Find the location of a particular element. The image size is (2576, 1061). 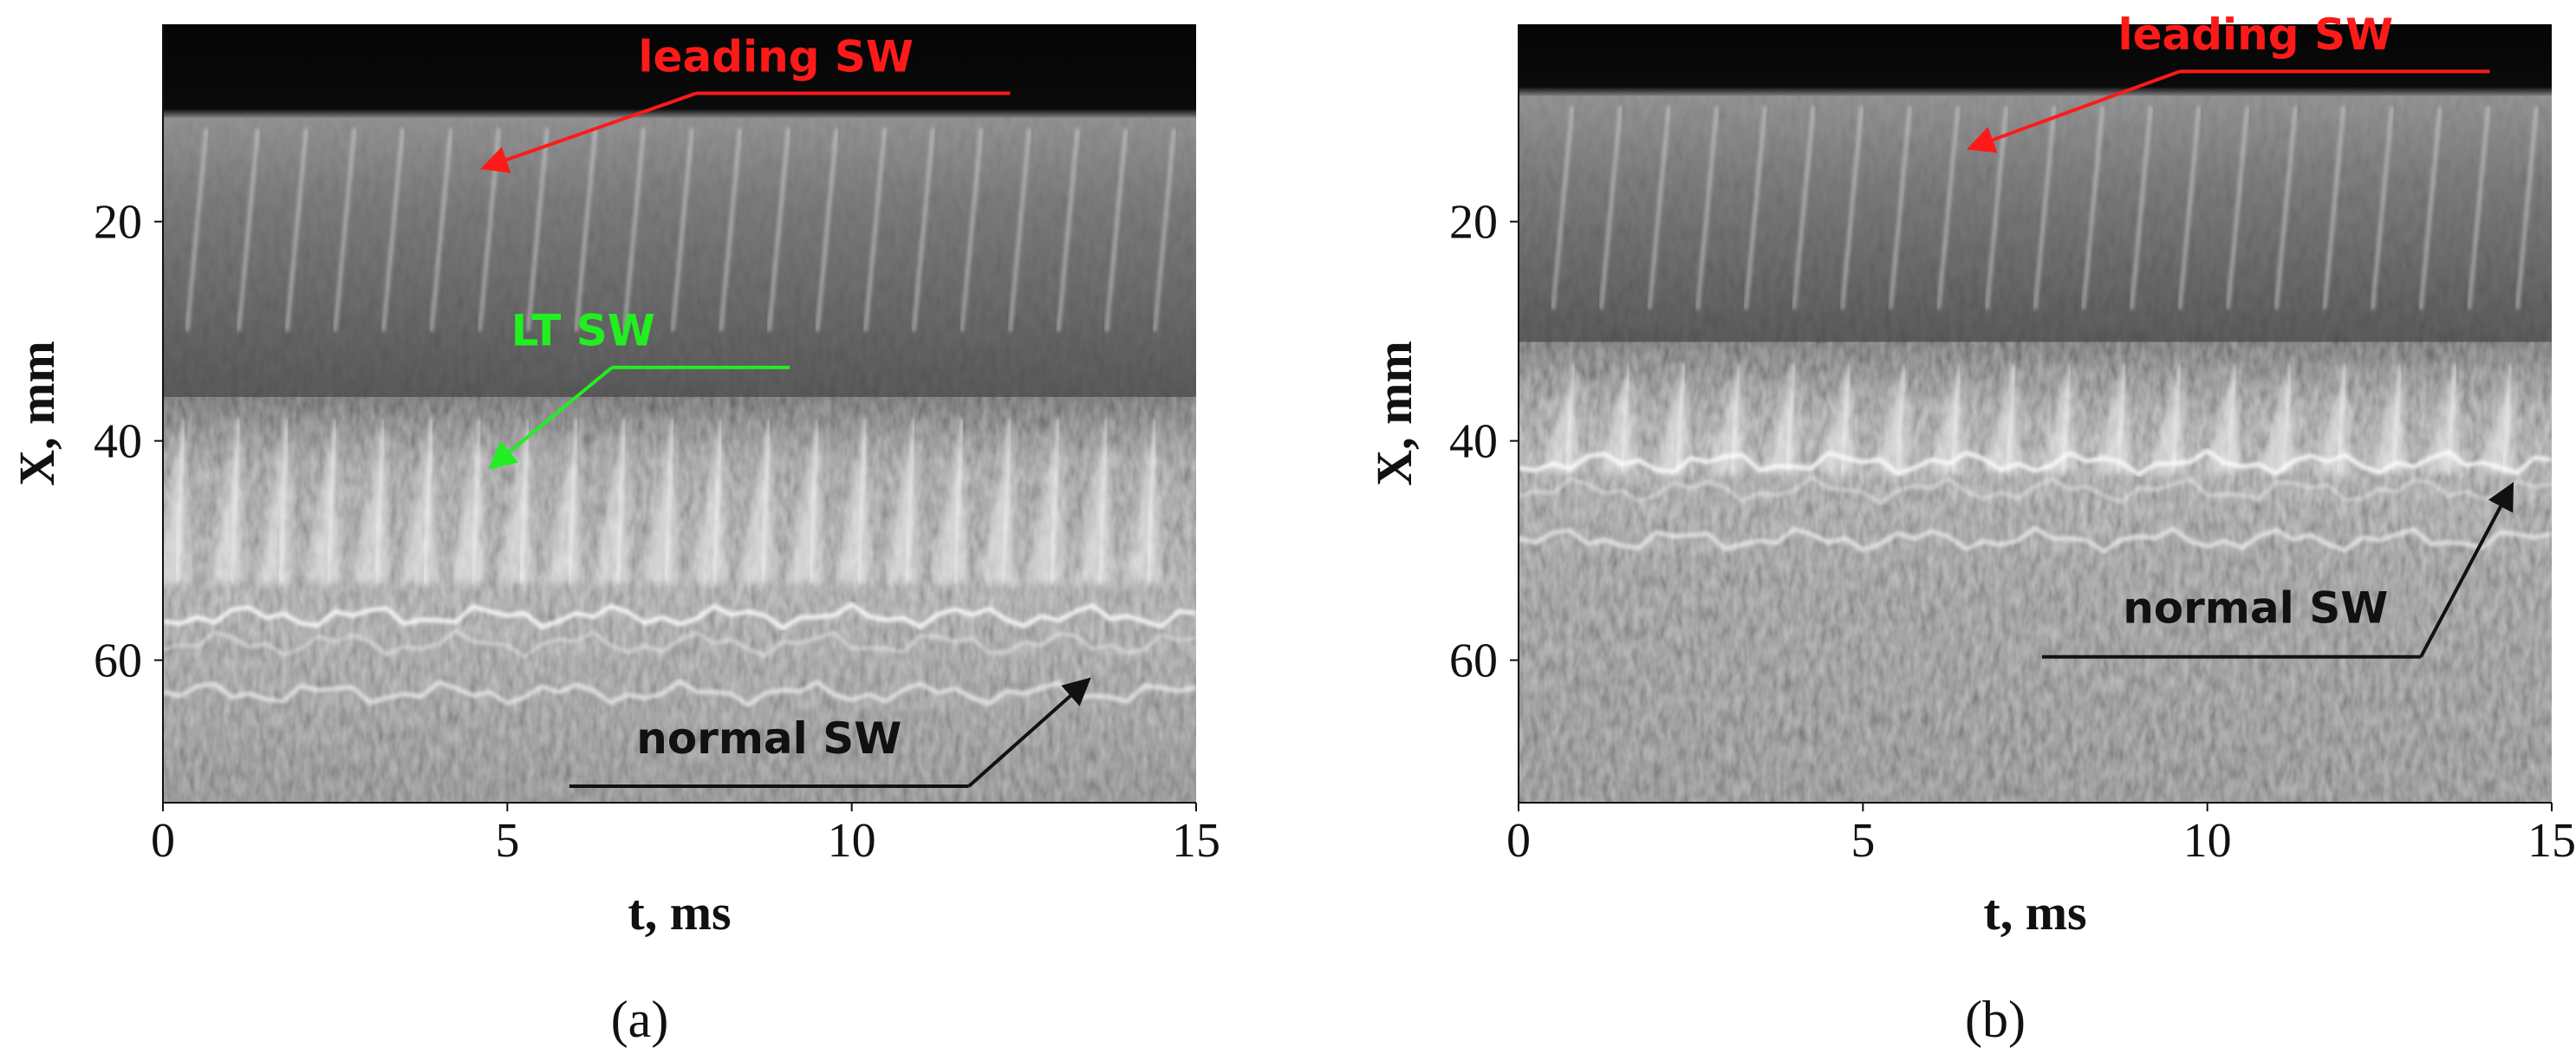

panel-b-ylabel: X, mm is located at coordinates (1394, 413).